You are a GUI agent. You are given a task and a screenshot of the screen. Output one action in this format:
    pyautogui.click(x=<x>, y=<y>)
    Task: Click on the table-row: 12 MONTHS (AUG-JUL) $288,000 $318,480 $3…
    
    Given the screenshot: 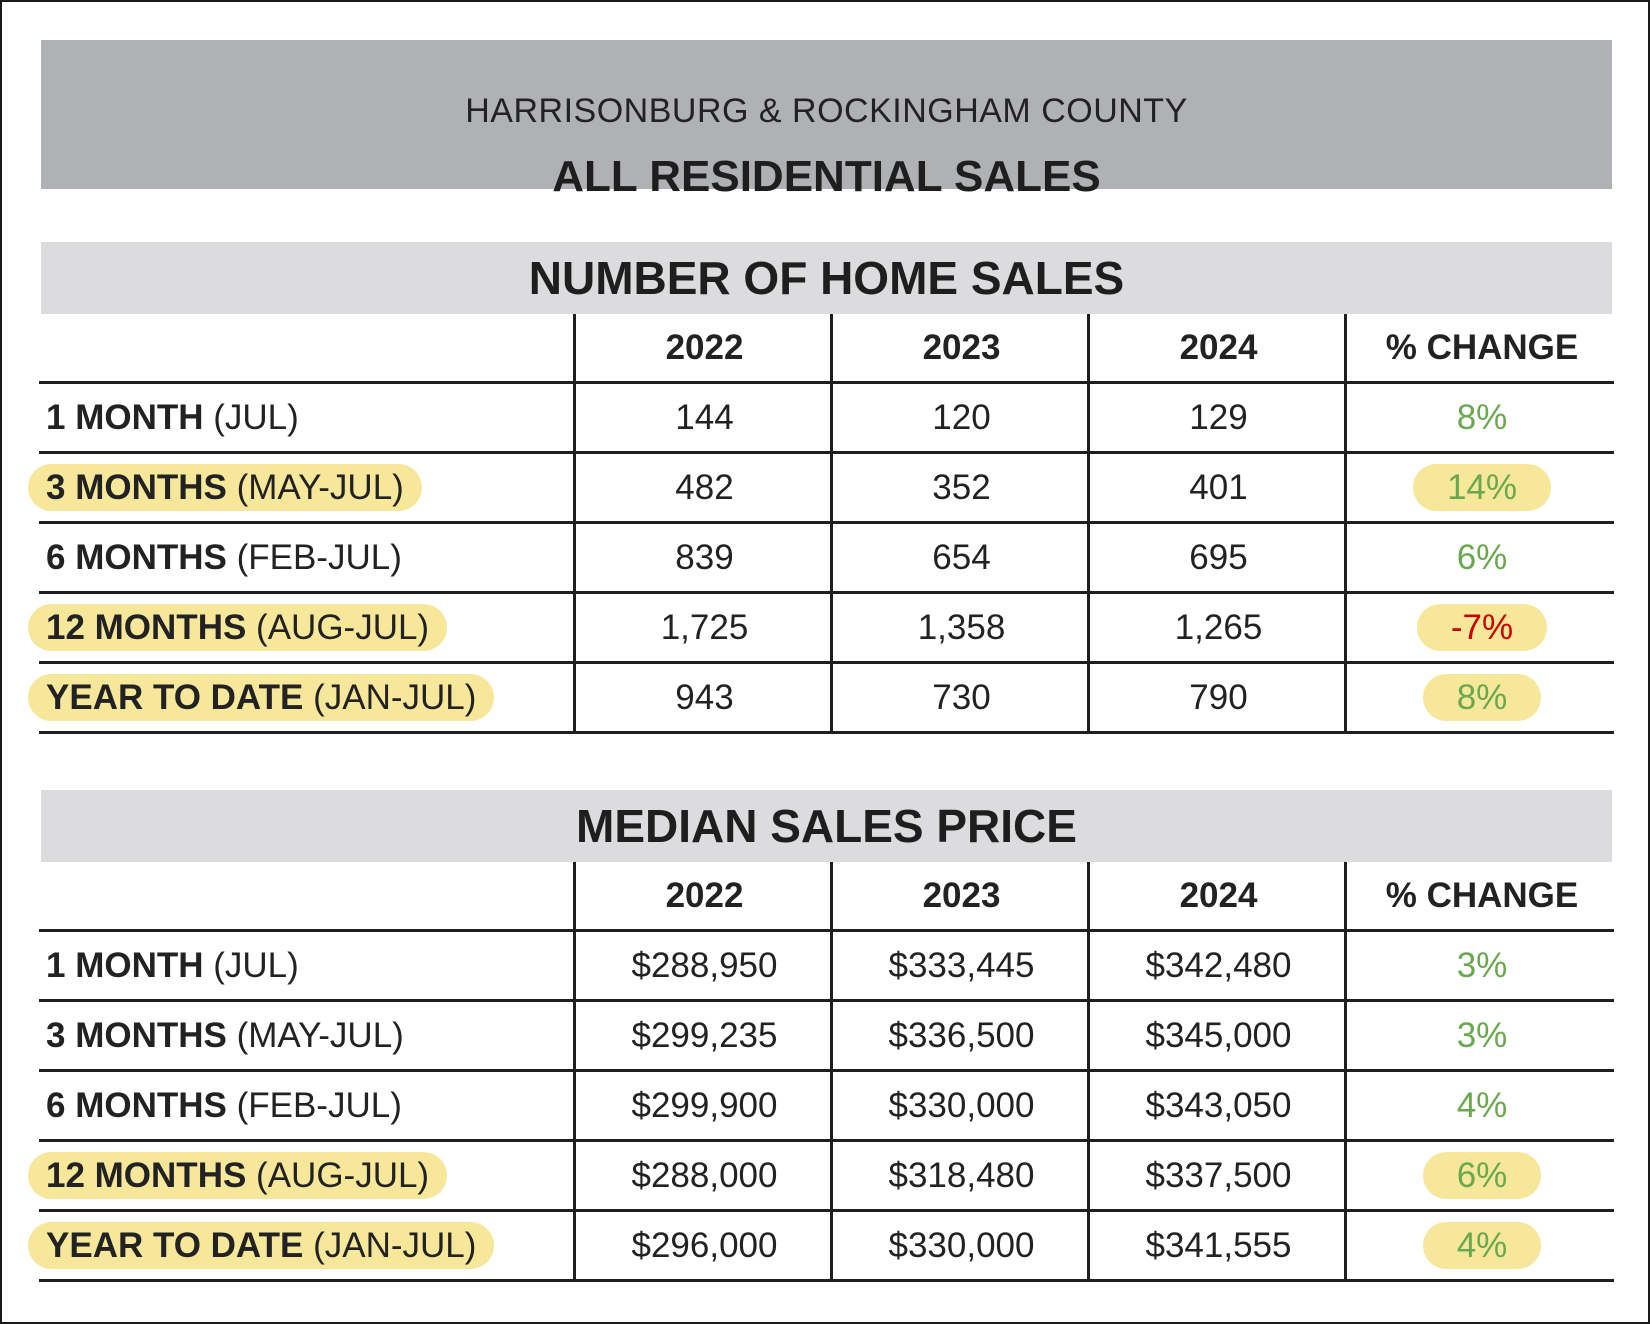 What is the action you would take?
    pyautogui.click(x=822, y=1177)
    